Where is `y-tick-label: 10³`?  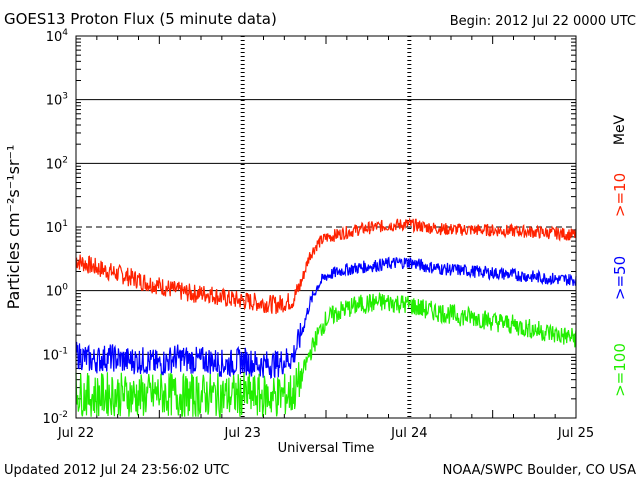 y-tick-label: 10³ is located at coordinates (57, 100).